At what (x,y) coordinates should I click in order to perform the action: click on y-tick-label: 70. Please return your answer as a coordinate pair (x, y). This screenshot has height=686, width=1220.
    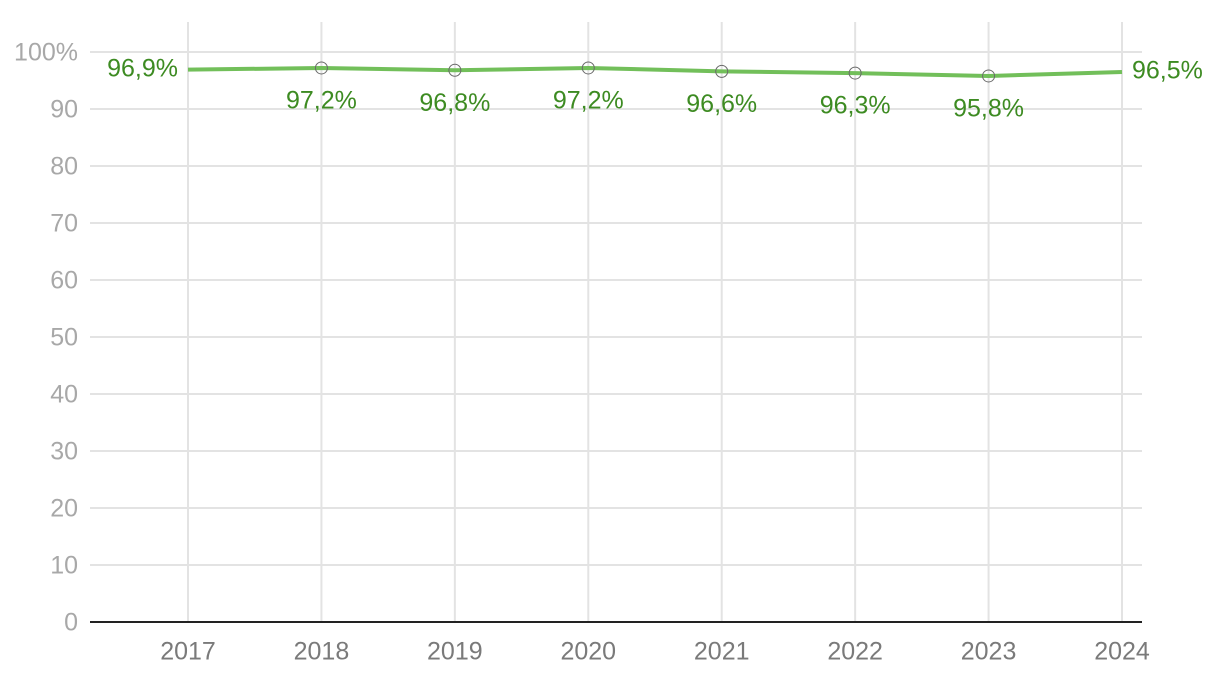
    Looking at the image, I should click on (64, 224).